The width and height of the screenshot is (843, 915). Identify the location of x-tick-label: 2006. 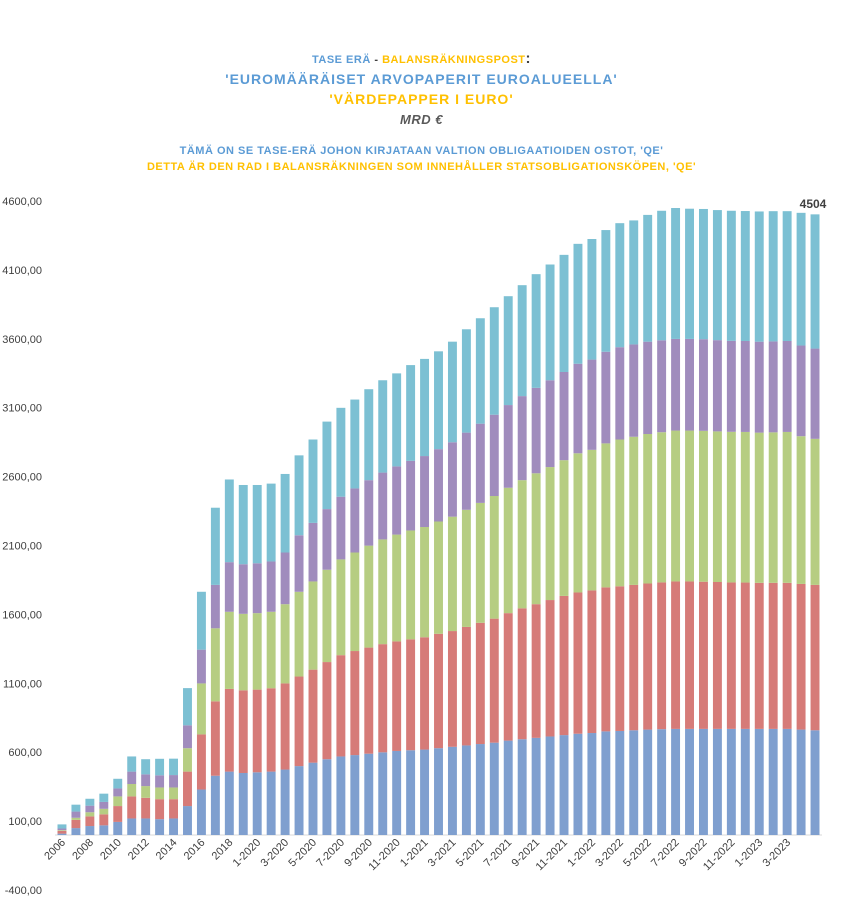
(55, 850).